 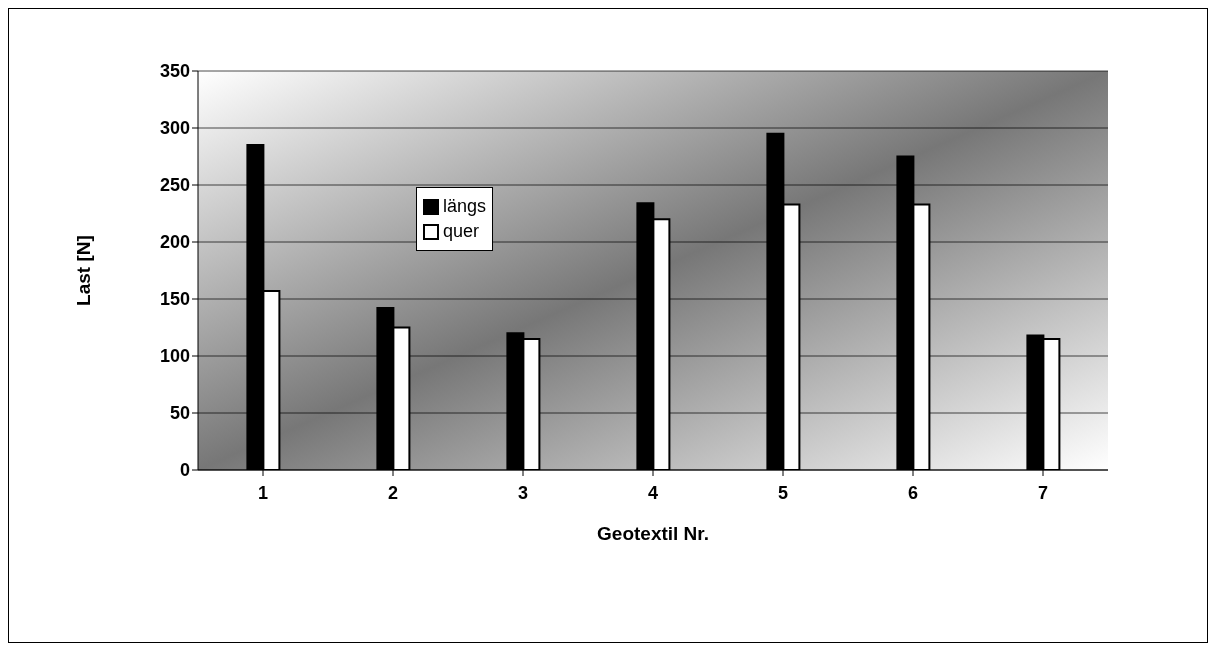 What do you see at coordinates (174, 356) in the screenshot?
I see `y-tick-label: 100` at bounding box center [174, 356].